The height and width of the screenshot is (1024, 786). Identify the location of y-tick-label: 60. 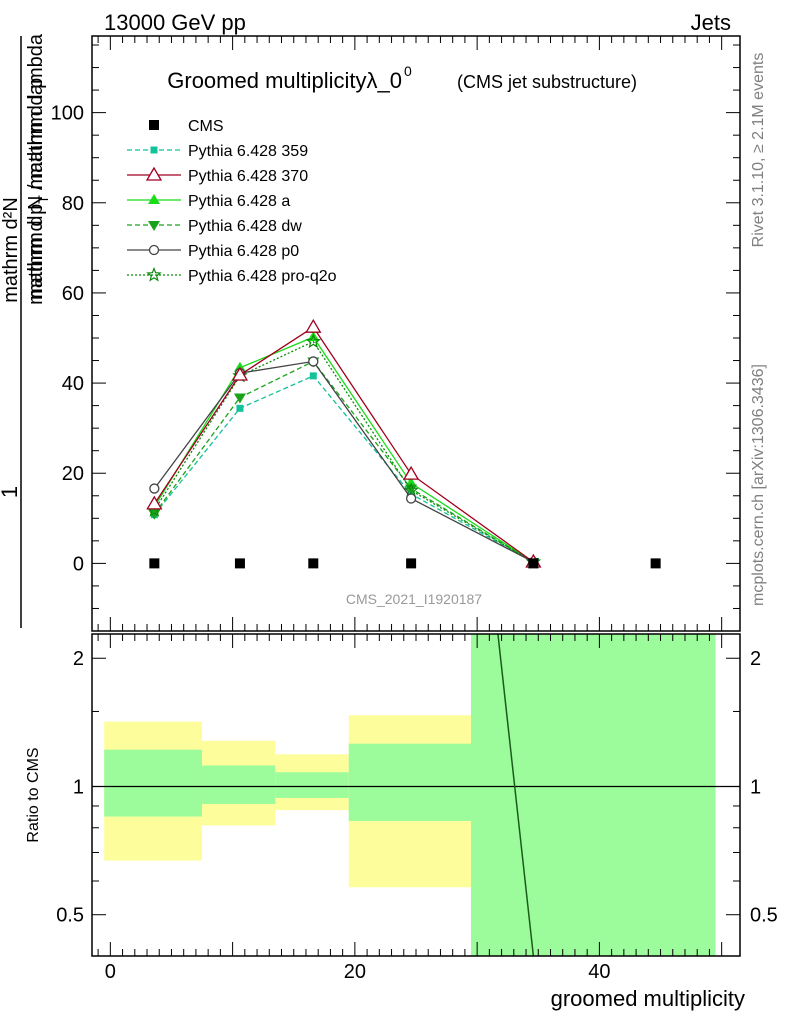
(73, 294).